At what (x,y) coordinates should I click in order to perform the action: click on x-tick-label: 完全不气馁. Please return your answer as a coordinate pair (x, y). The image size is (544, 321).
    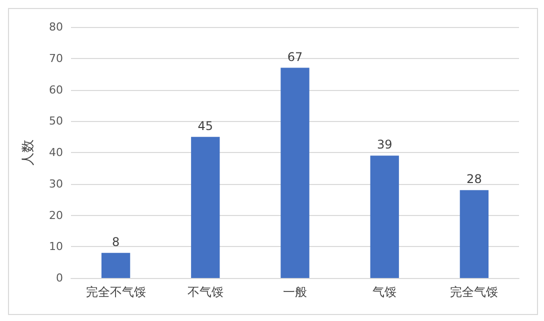
    Looking at the image, I should click on (116, 292).